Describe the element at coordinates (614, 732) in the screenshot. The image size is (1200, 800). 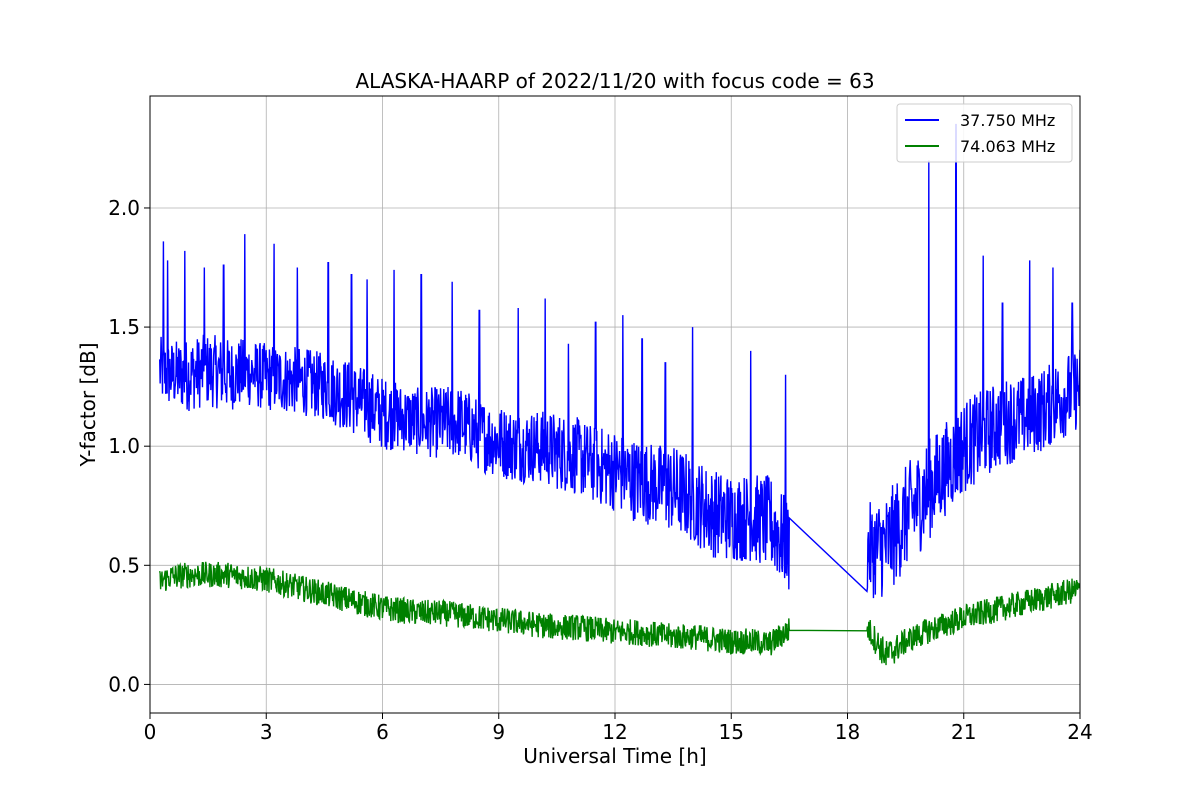
I see `x-tick-label: 12` at that location.